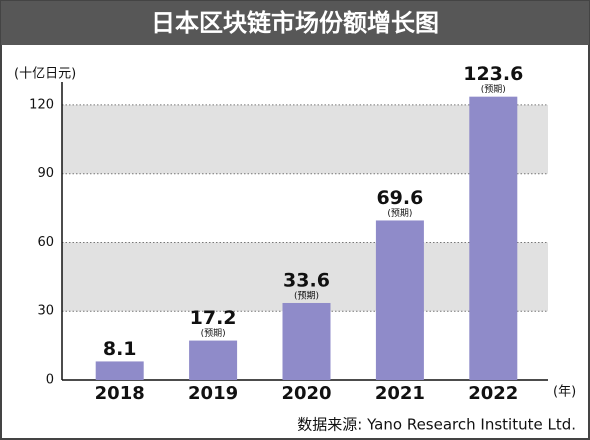 Image resolution: width=590 pixels, height=440 pixels. Describe the element at coordinates (493, 393) in the screenshot. I see `x-tick-label: 2022` at that location.